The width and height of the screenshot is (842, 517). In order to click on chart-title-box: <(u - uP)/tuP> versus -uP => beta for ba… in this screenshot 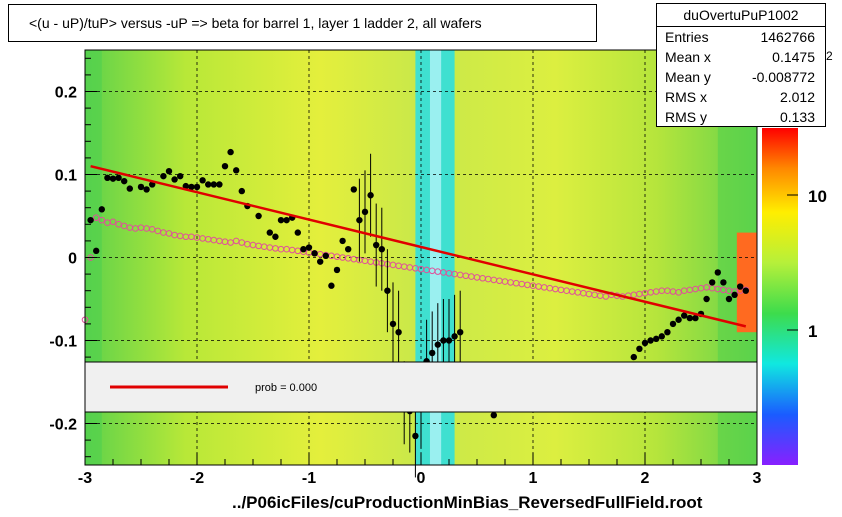, I will do `click(302, 23)`.